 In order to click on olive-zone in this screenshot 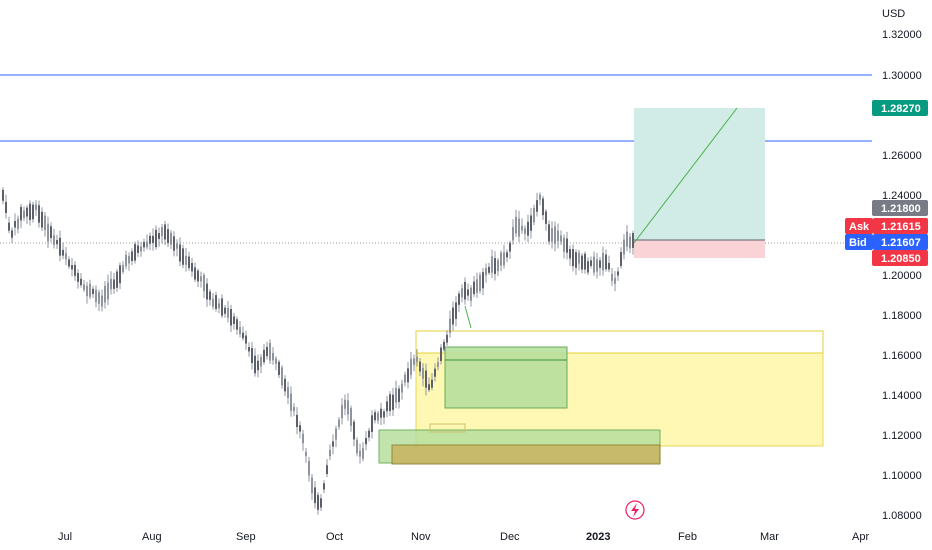, I will do `click(526, 454)`.